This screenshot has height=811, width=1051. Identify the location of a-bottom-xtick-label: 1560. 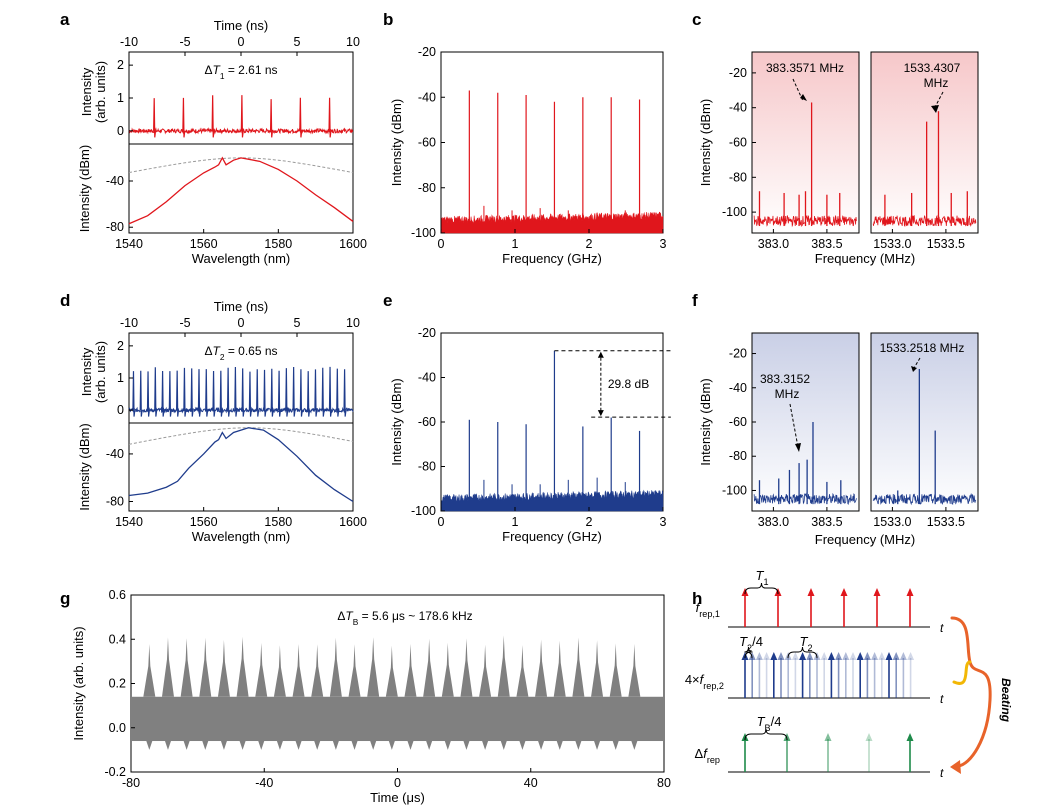
(204, 244).